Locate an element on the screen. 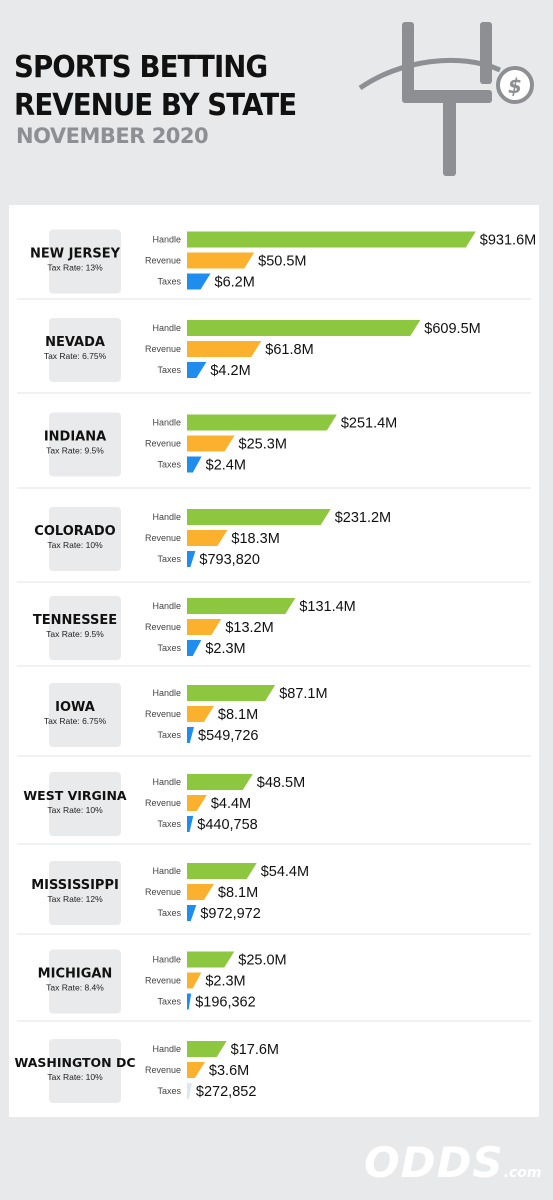 The image size is (553, 1200). tax-rate: Tax Rate: 13% is located at coordinates (75, 268).